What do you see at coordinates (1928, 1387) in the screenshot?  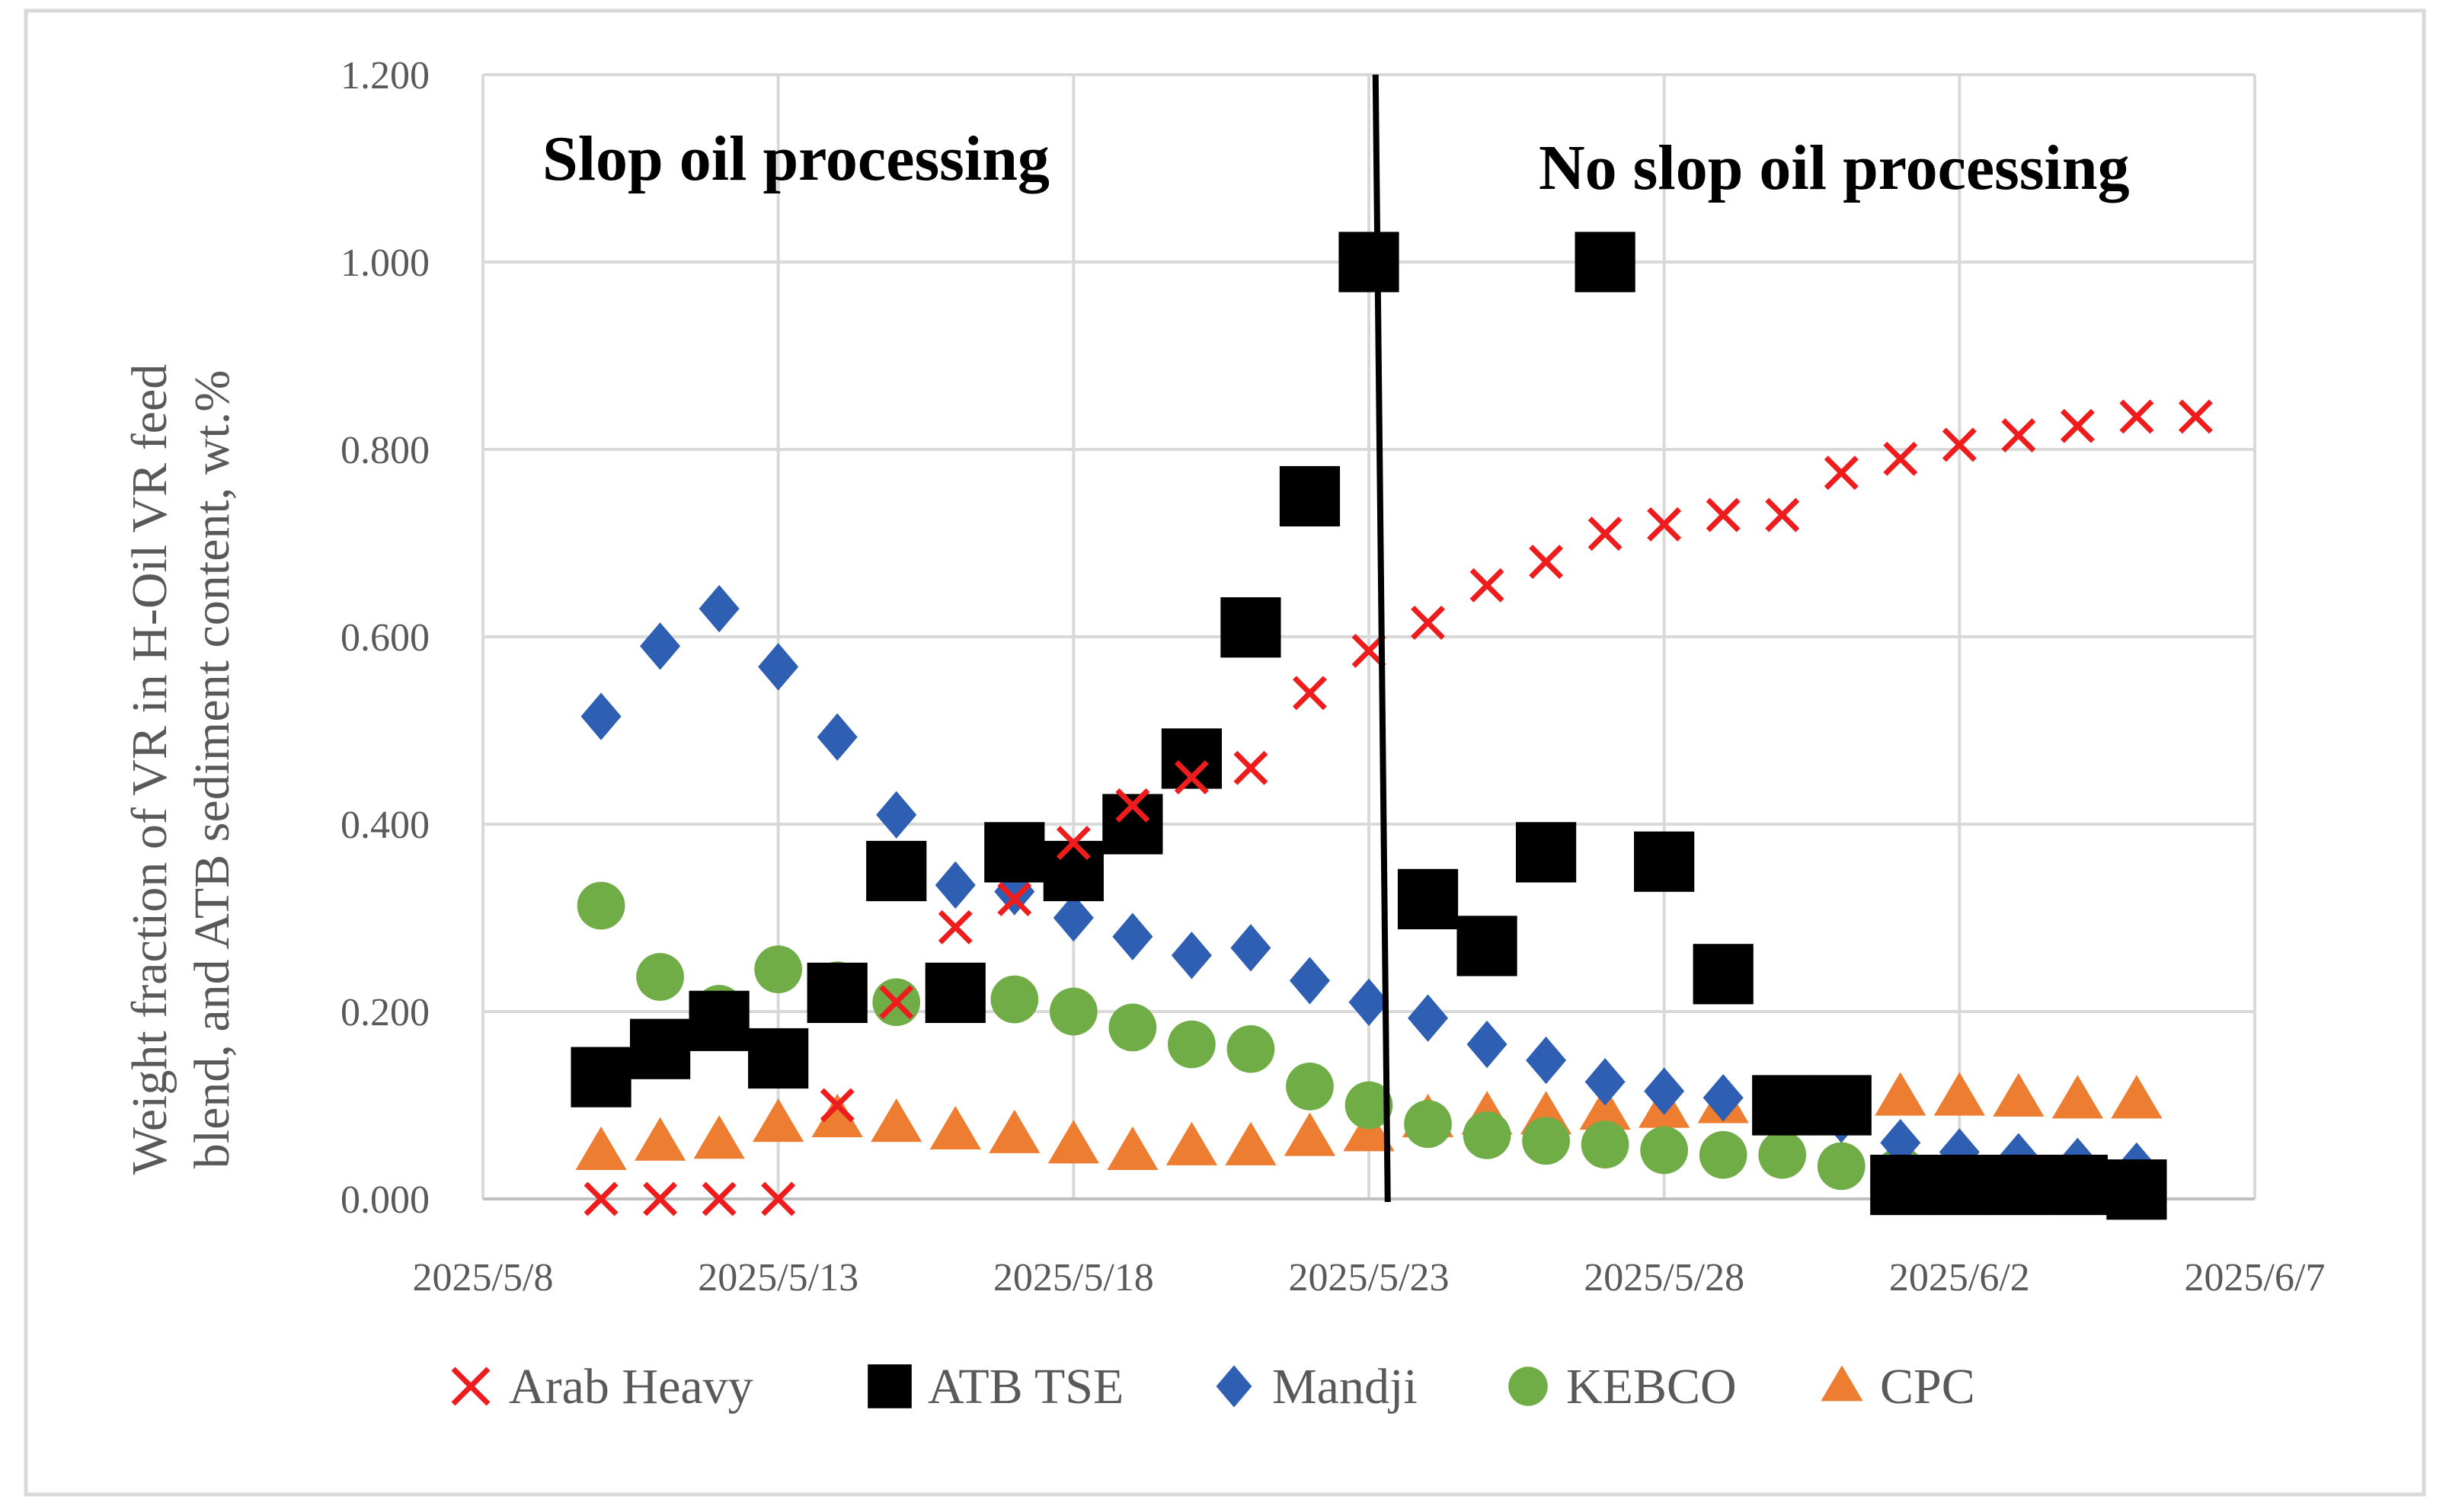 I see `legend-label: CPC` at bounding box center [1928, 1387].